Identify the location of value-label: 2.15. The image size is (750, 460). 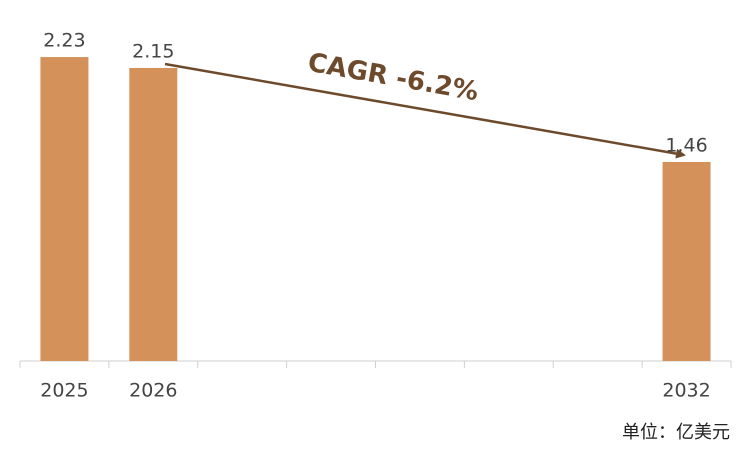
(153, 51).